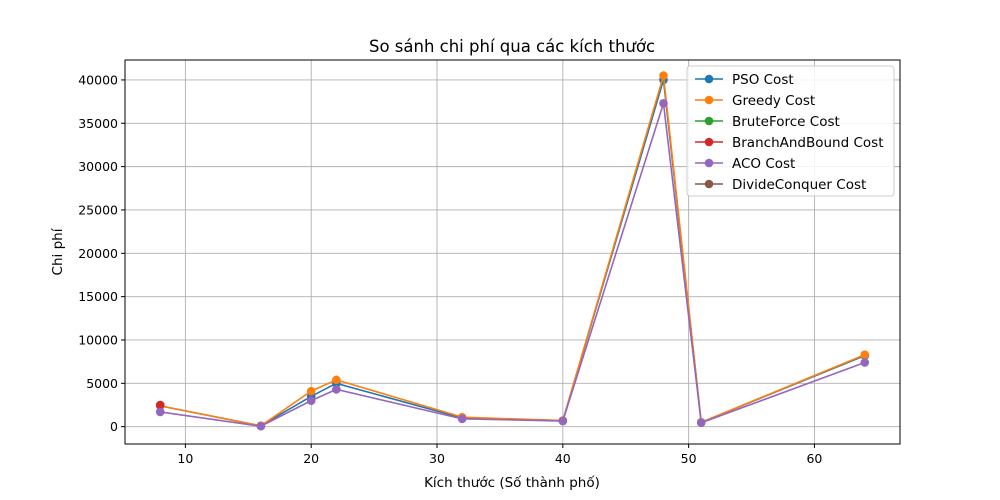 This screenshot has width=1000, height=500. What do you see at coordinates (98, 79) in the screenshot?
I see `y-tick-label: 40000` at bounding box center [98, 79].